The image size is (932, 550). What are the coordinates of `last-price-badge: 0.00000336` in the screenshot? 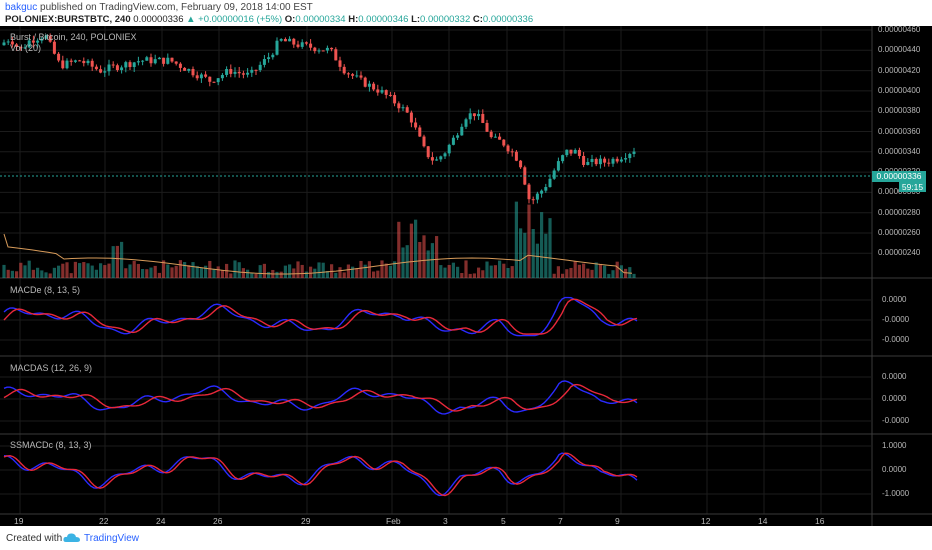 It's located at (899, 176).